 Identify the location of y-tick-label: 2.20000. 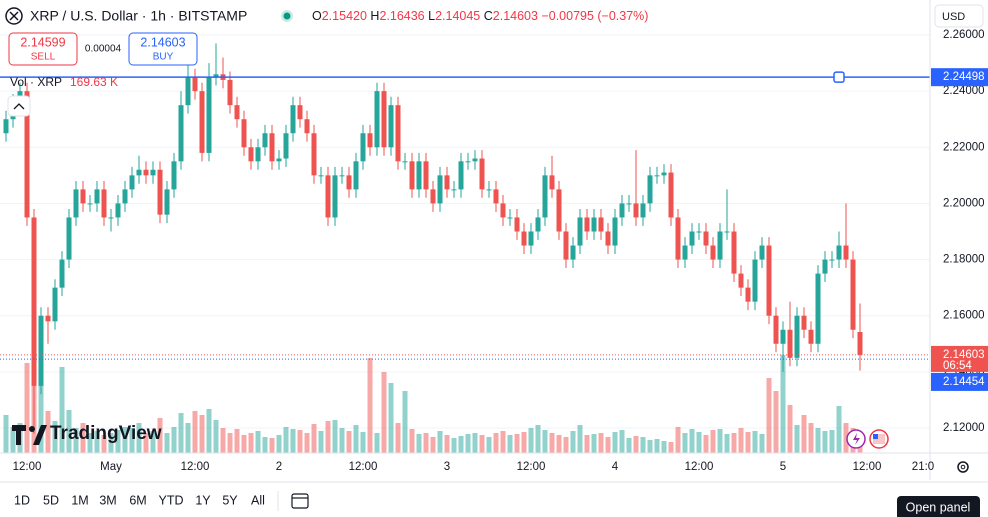
(964, 203).